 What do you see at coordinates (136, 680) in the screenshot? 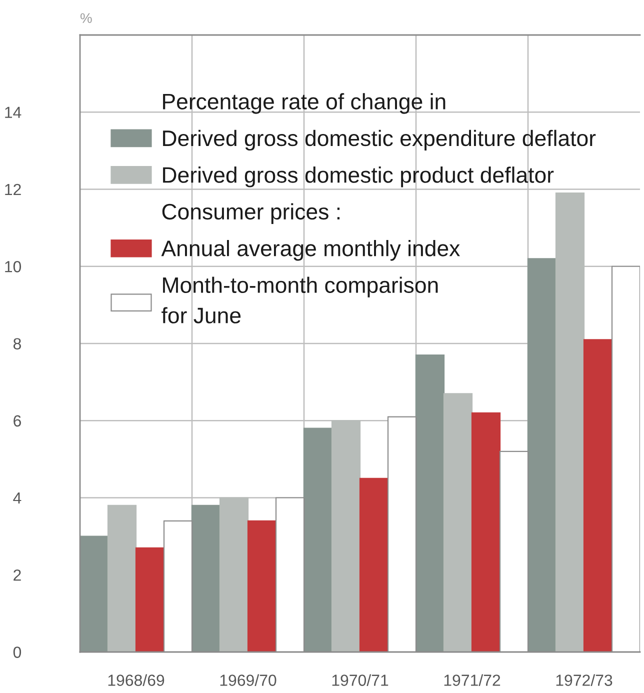
I see `x-tick-label: 1968/69` at bounding box center [136, 680].